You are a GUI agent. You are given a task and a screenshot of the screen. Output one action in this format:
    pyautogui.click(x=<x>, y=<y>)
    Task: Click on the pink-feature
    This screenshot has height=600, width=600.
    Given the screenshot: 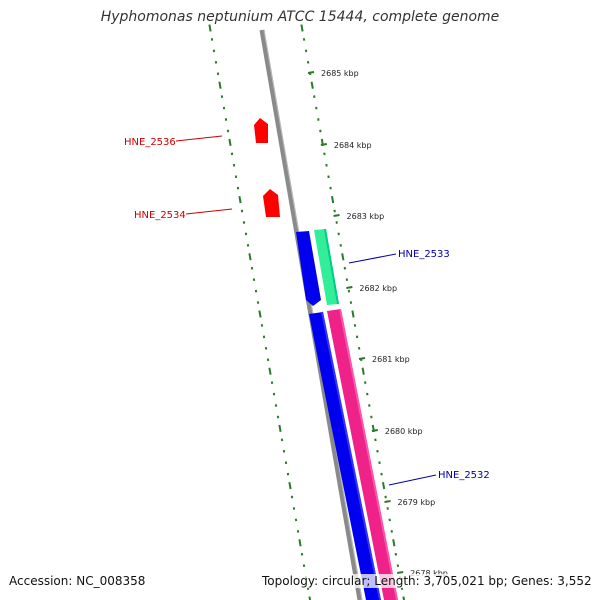 What is the action you would take?
    pyautogui.click(x=362, y=454)
    